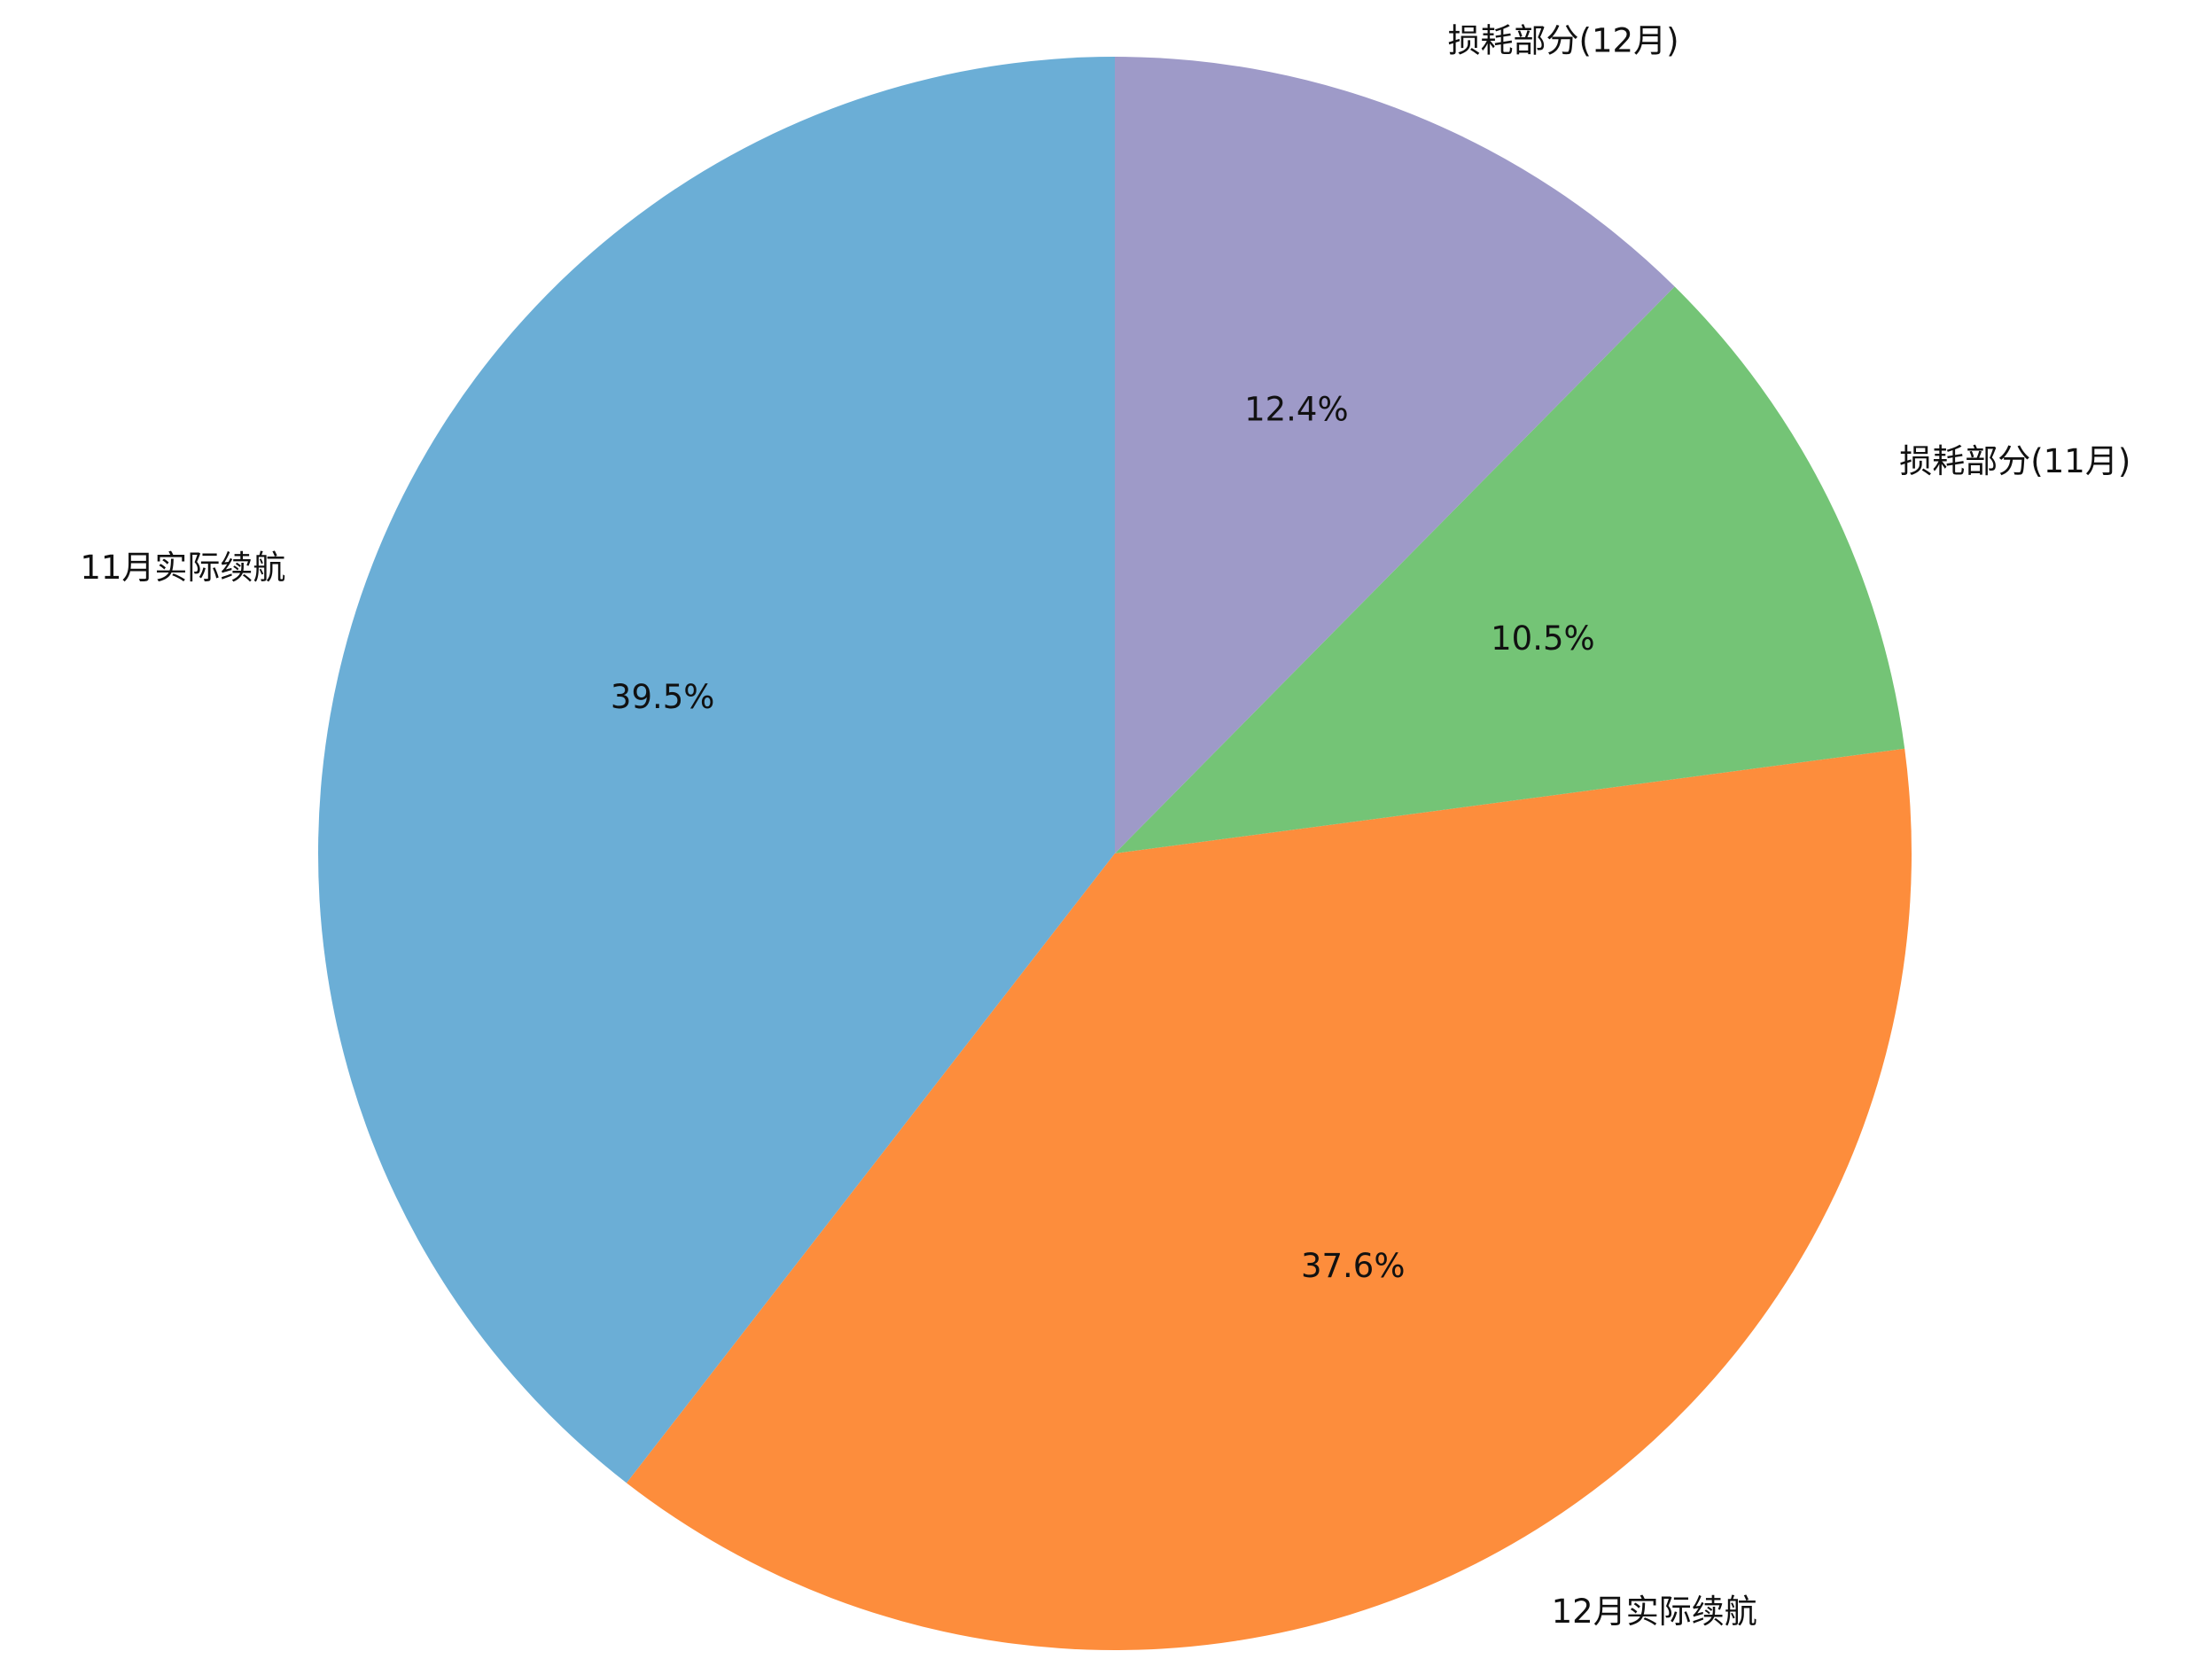  Describe the element at coordinates (1353, 1266) in the screenshot. I see `percent-label: 37.6%` at that location.